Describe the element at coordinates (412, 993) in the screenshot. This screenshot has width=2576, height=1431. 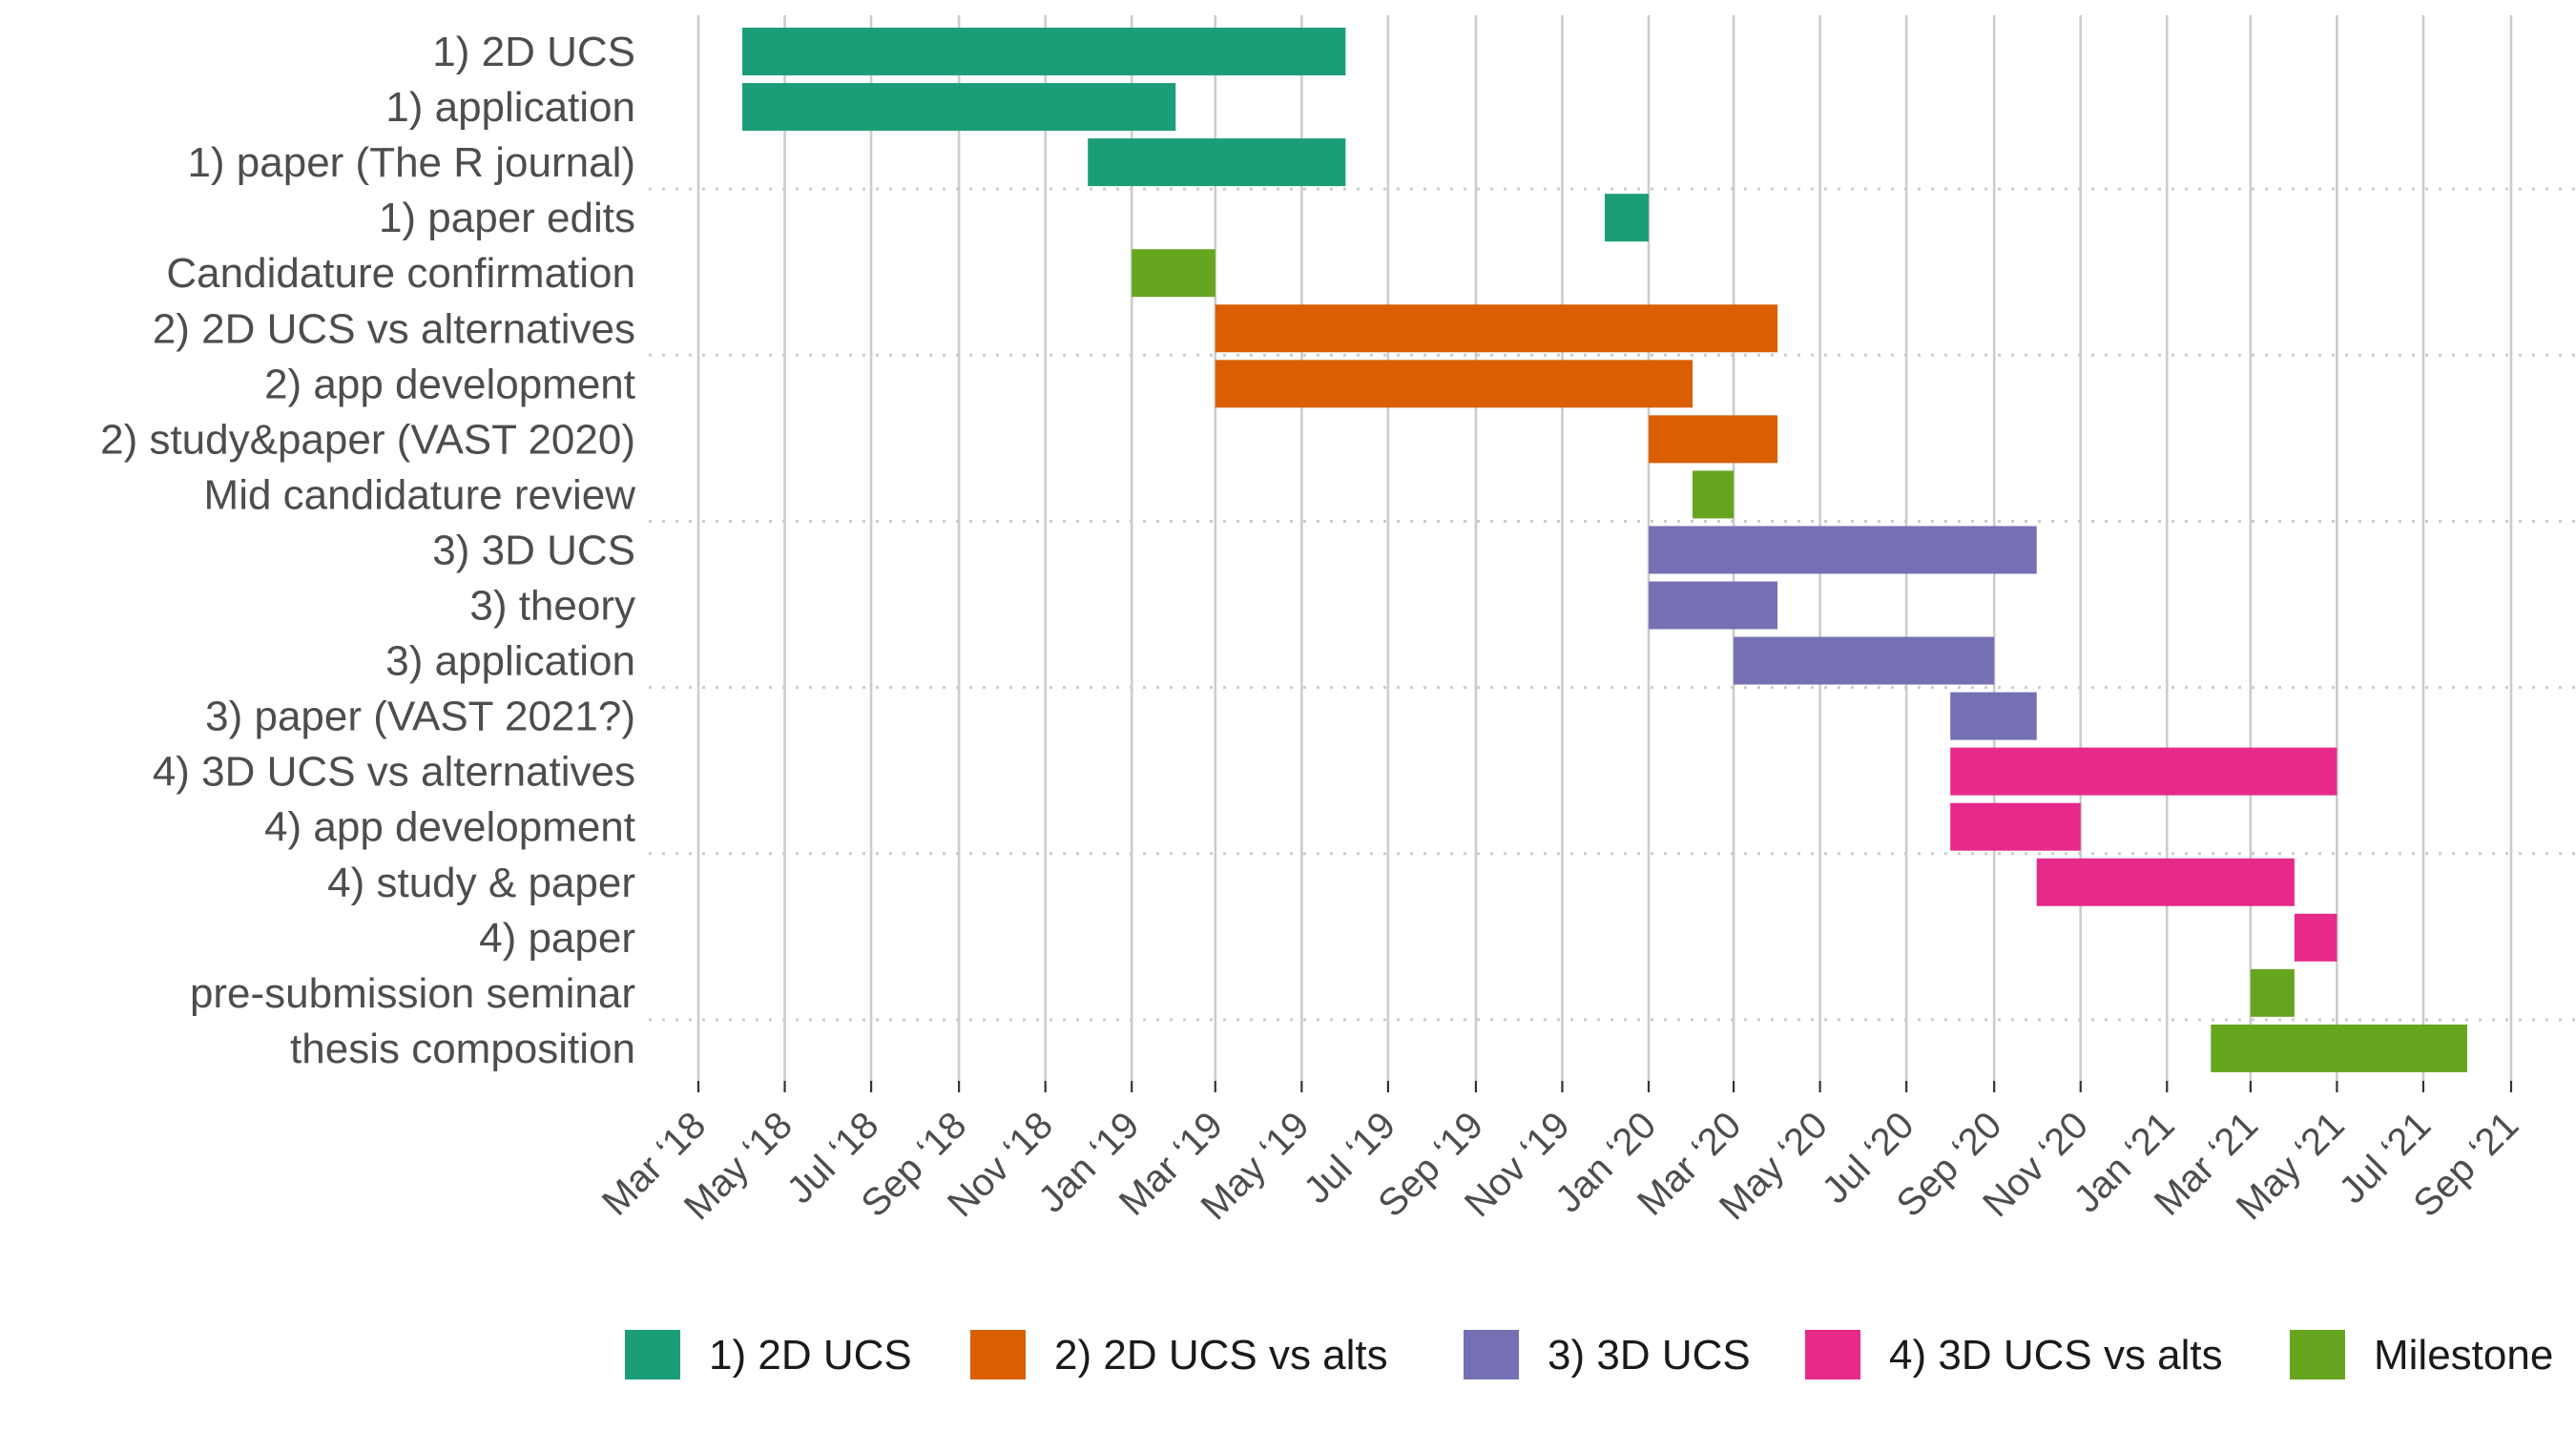
I see `task-label-pre-submission-seminar: pre-submission seminar` at that location.